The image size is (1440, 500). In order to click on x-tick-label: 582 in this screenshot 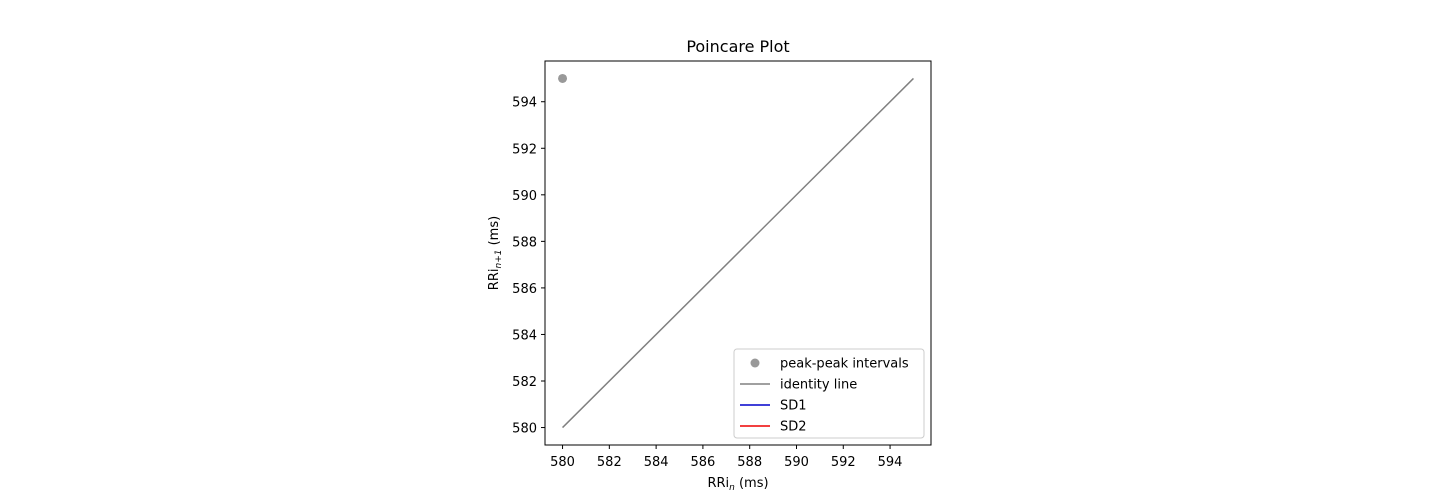, I will do `click(609, 462)`.